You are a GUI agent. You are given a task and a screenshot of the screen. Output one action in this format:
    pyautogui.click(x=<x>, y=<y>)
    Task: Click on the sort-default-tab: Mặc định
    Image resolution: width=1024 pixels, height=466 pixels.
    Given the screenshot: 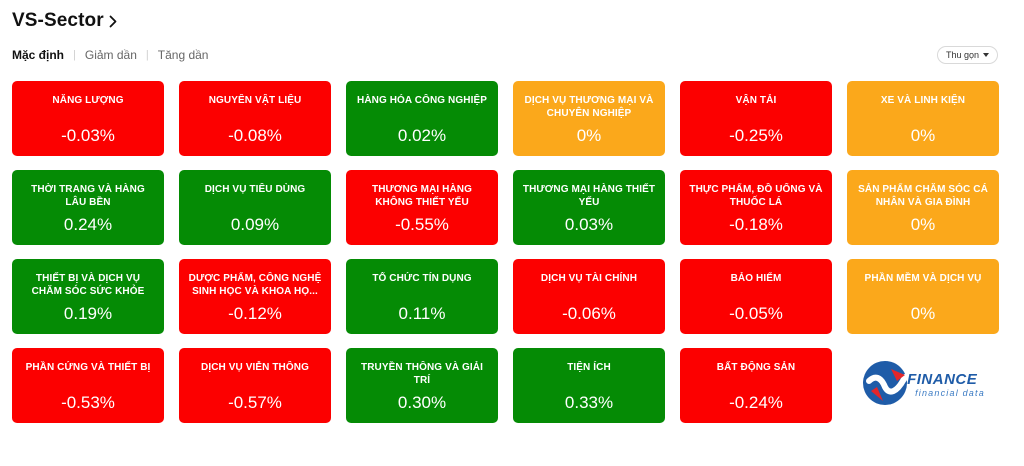 What is the action you would take?
    pyautogui.click(x=38, y=55)
    